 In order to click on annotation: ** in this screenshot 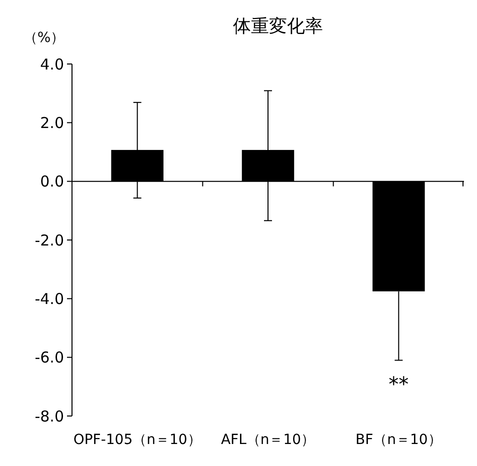, I will do `click(398, 384)`.